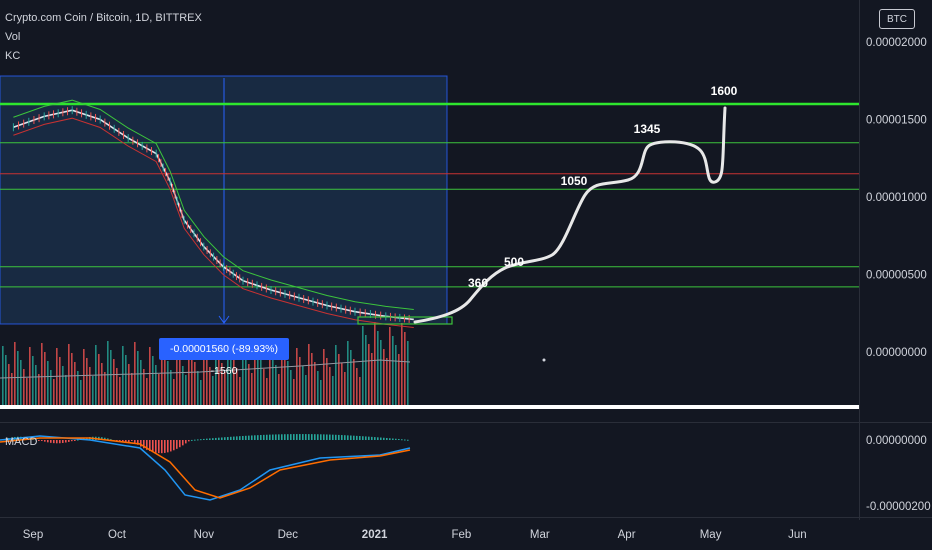 This screenshot has height=550, width=932. I want to click on y-tick-label: 0.00000500, so click(896, 276).